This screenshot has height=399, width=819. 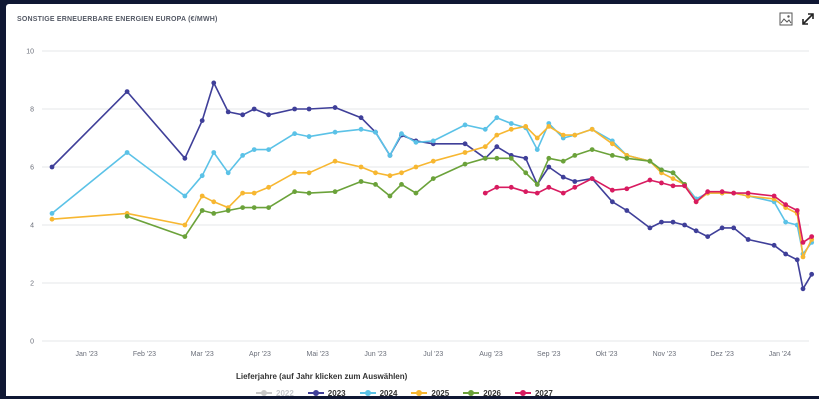 I want to click on x-tick-label: Mai '23, so click(x=318, y=354).